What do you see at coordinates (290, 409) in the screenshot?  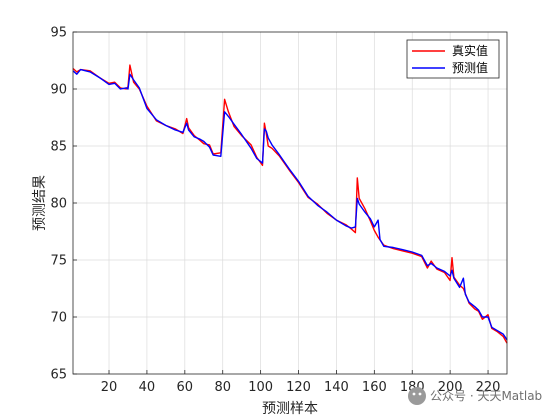 I see `x-axis-title: 预测样本` at bounding box center [290, 409].